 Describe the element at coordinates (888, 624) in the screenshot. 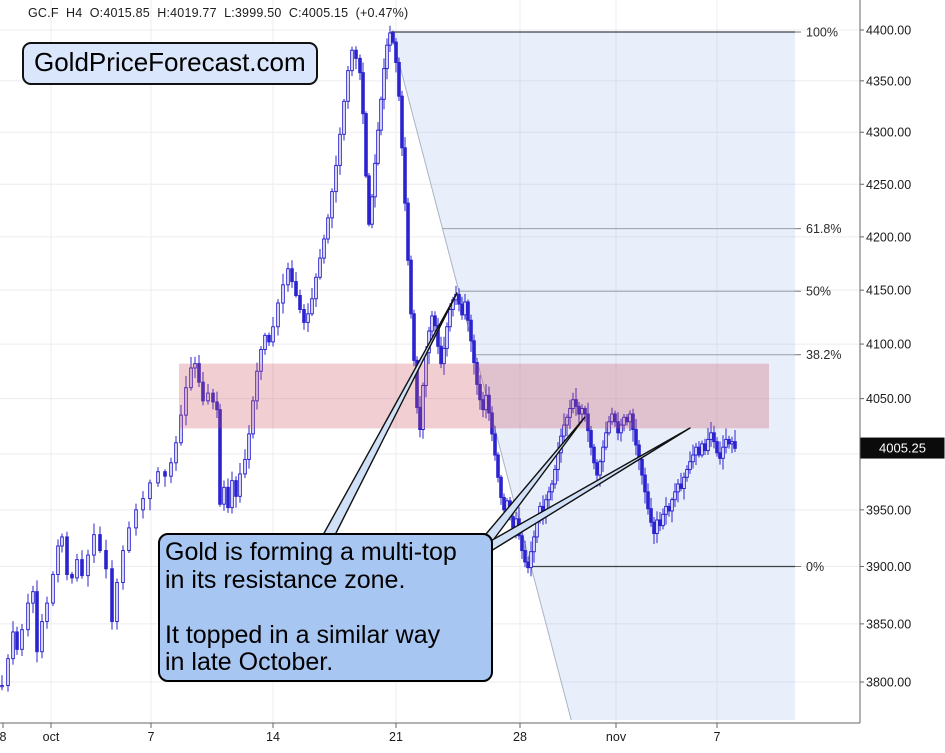

I see `price-axis-label: 3850.00` at that location.